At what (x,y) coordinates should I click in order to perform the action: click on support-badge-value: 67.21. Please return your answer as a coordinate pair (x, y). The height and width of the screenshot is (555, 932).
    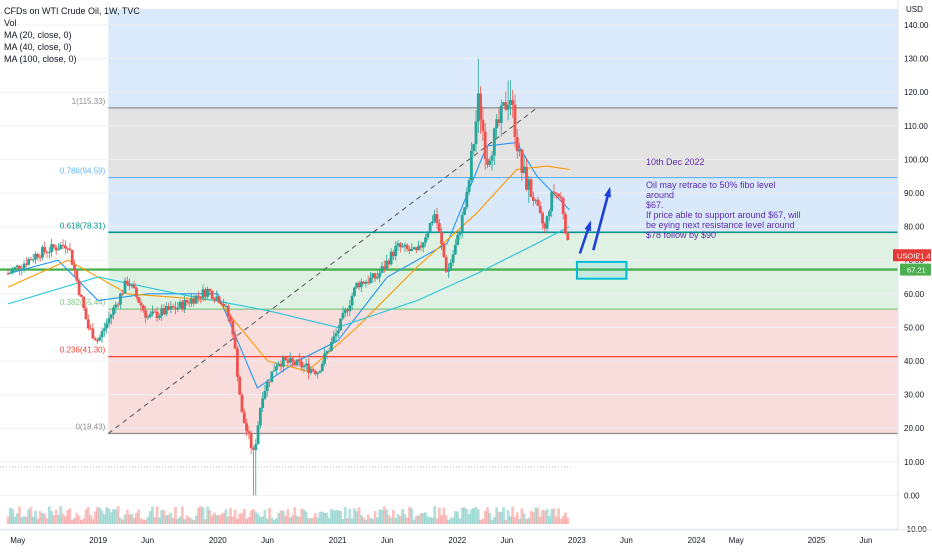
    Looking at the image, I should click on (916, 270).